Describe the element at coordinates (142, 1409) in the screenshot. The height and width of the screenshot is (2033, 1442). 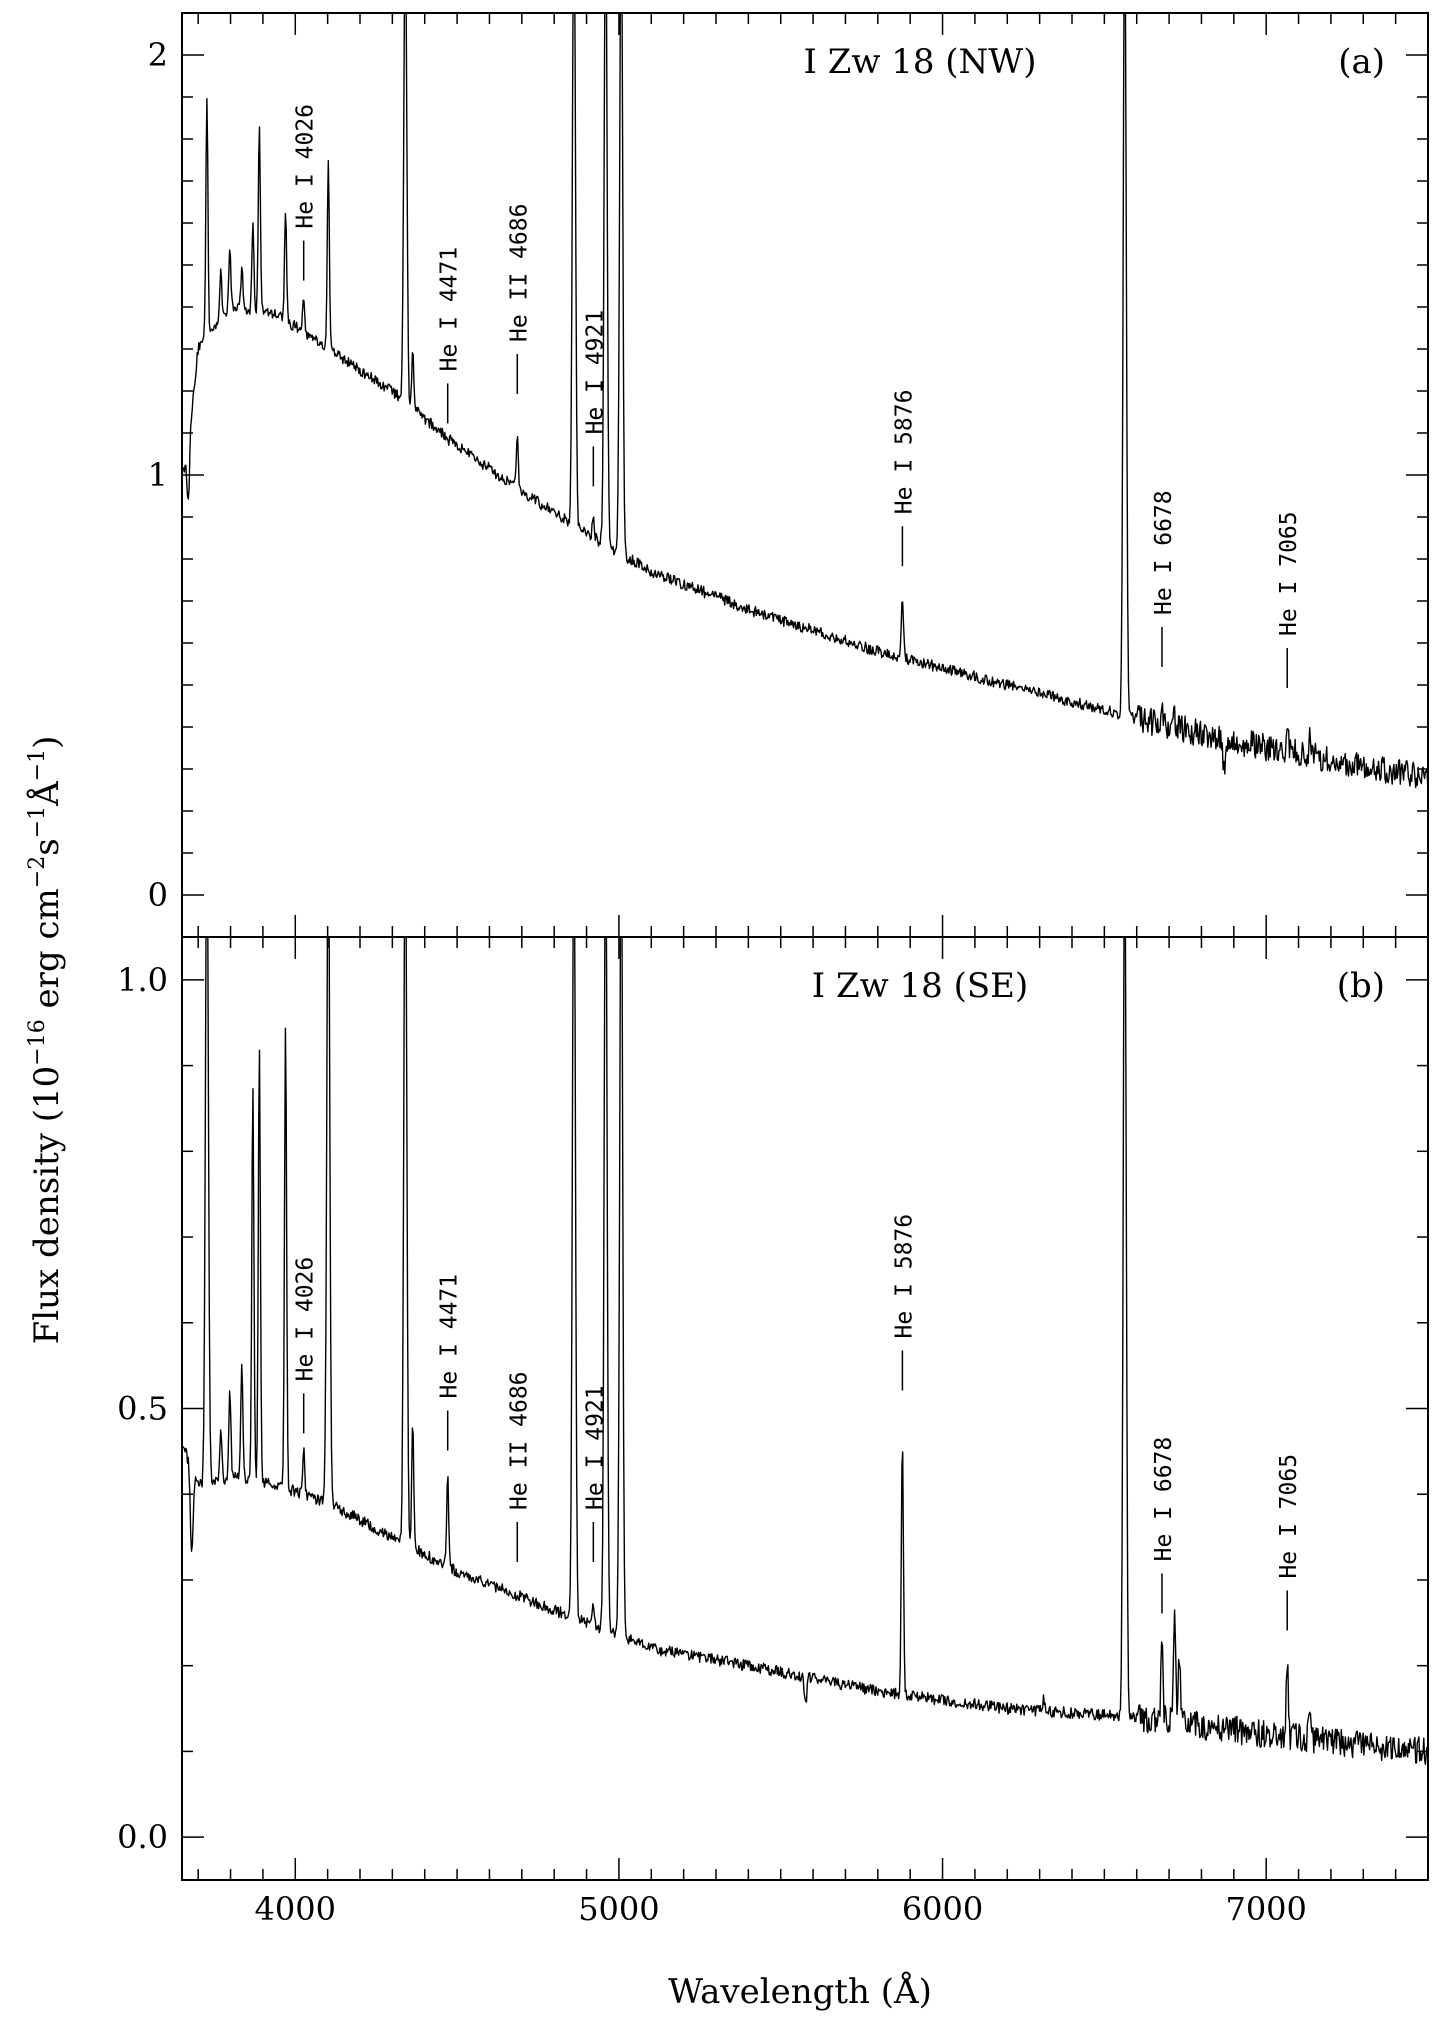
I see `y-tick-label: 0.5` at that location.